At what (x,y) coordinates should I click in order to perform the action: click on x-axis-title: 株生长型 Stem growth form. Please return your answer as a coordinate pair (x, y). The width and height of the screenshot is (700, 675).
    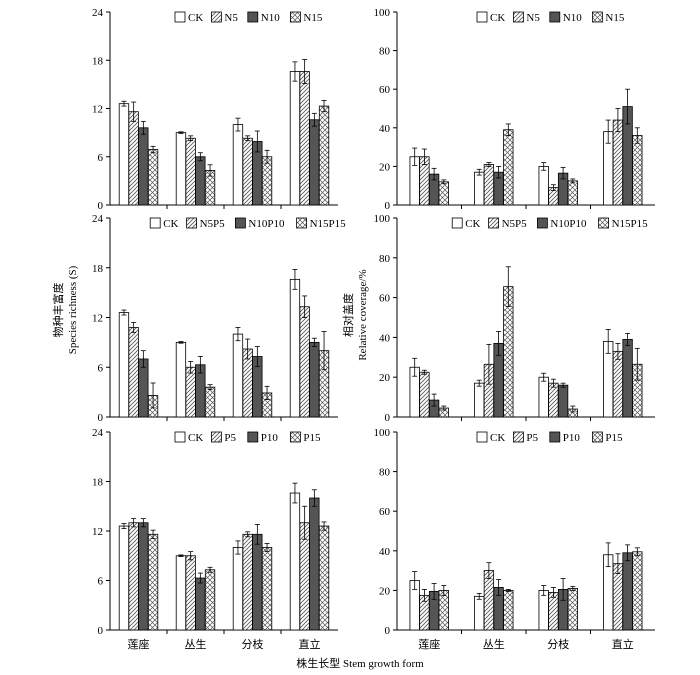
    Looking at the image, I should click on (360, 663).